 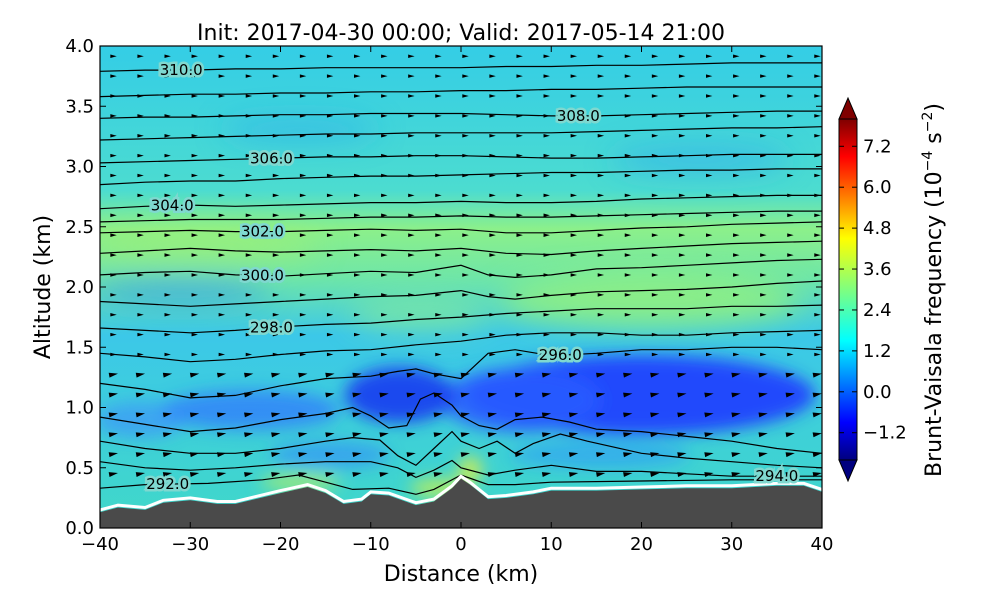 I want to click on colorbar-tick-label: 1.2, so click(x=877, y=351).